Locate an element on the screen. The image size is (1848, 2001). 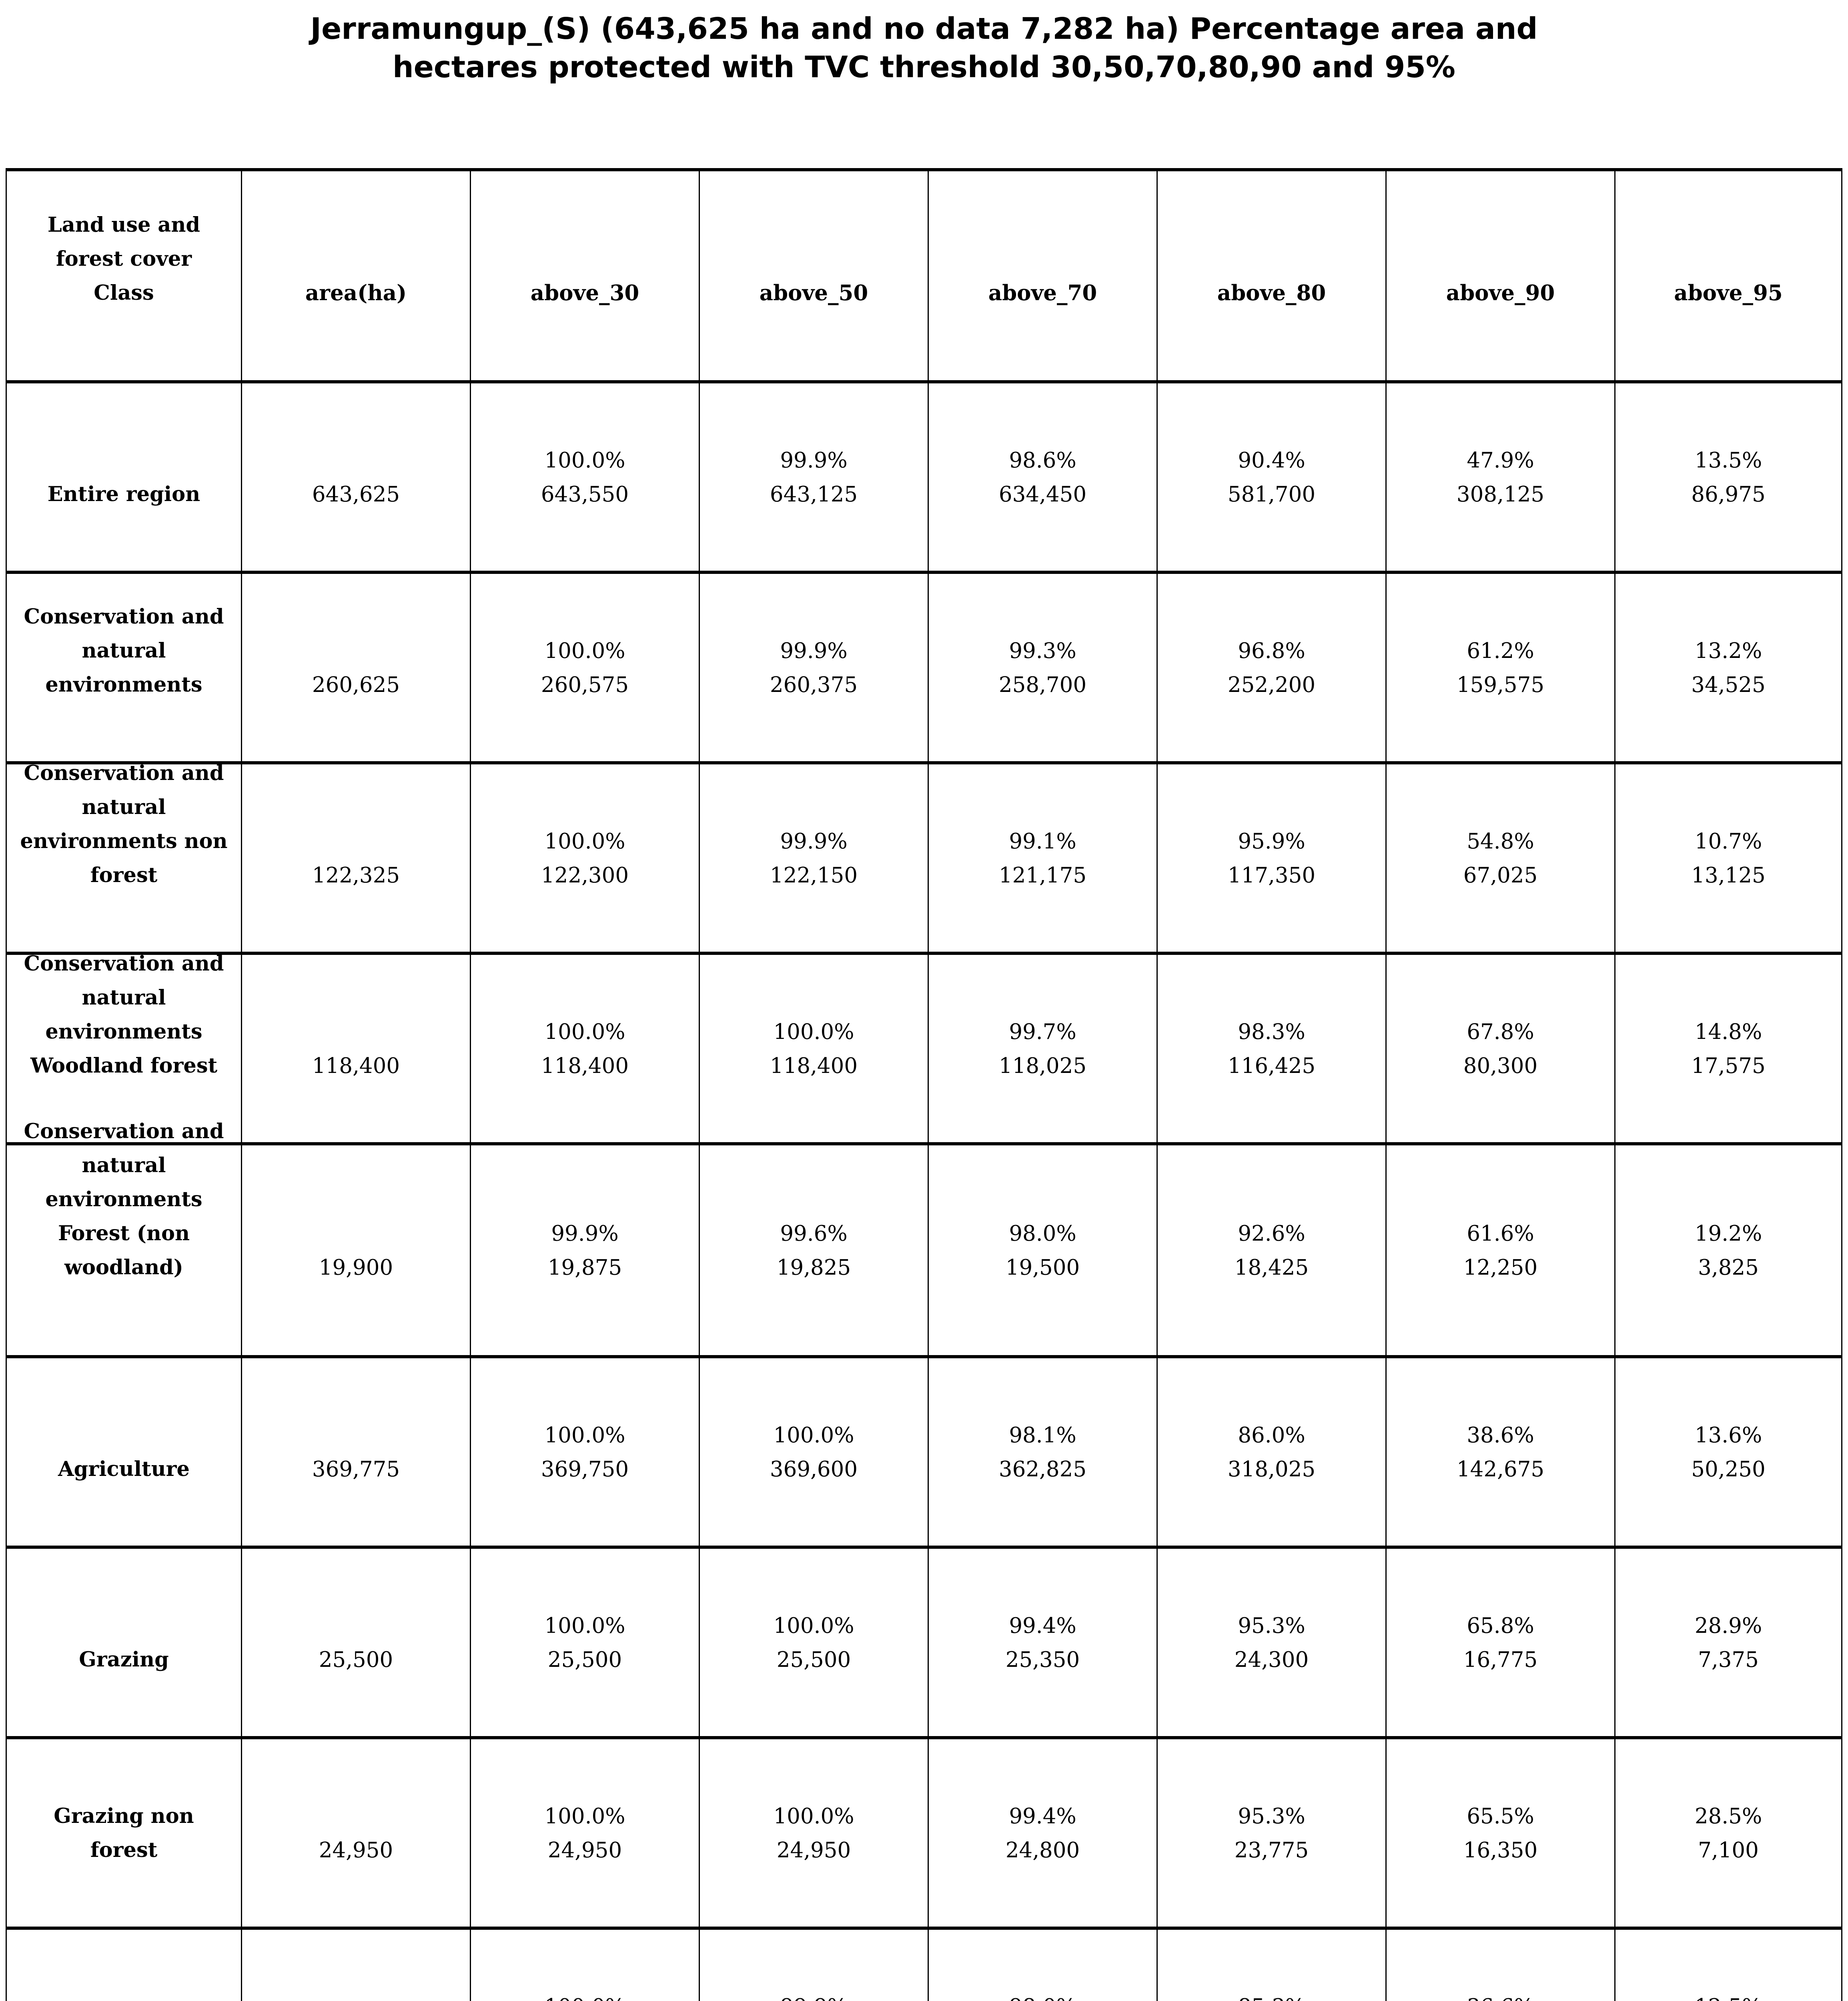
above-80-cell: 85.3%293,725 is located at coordinates (1272, 1965).